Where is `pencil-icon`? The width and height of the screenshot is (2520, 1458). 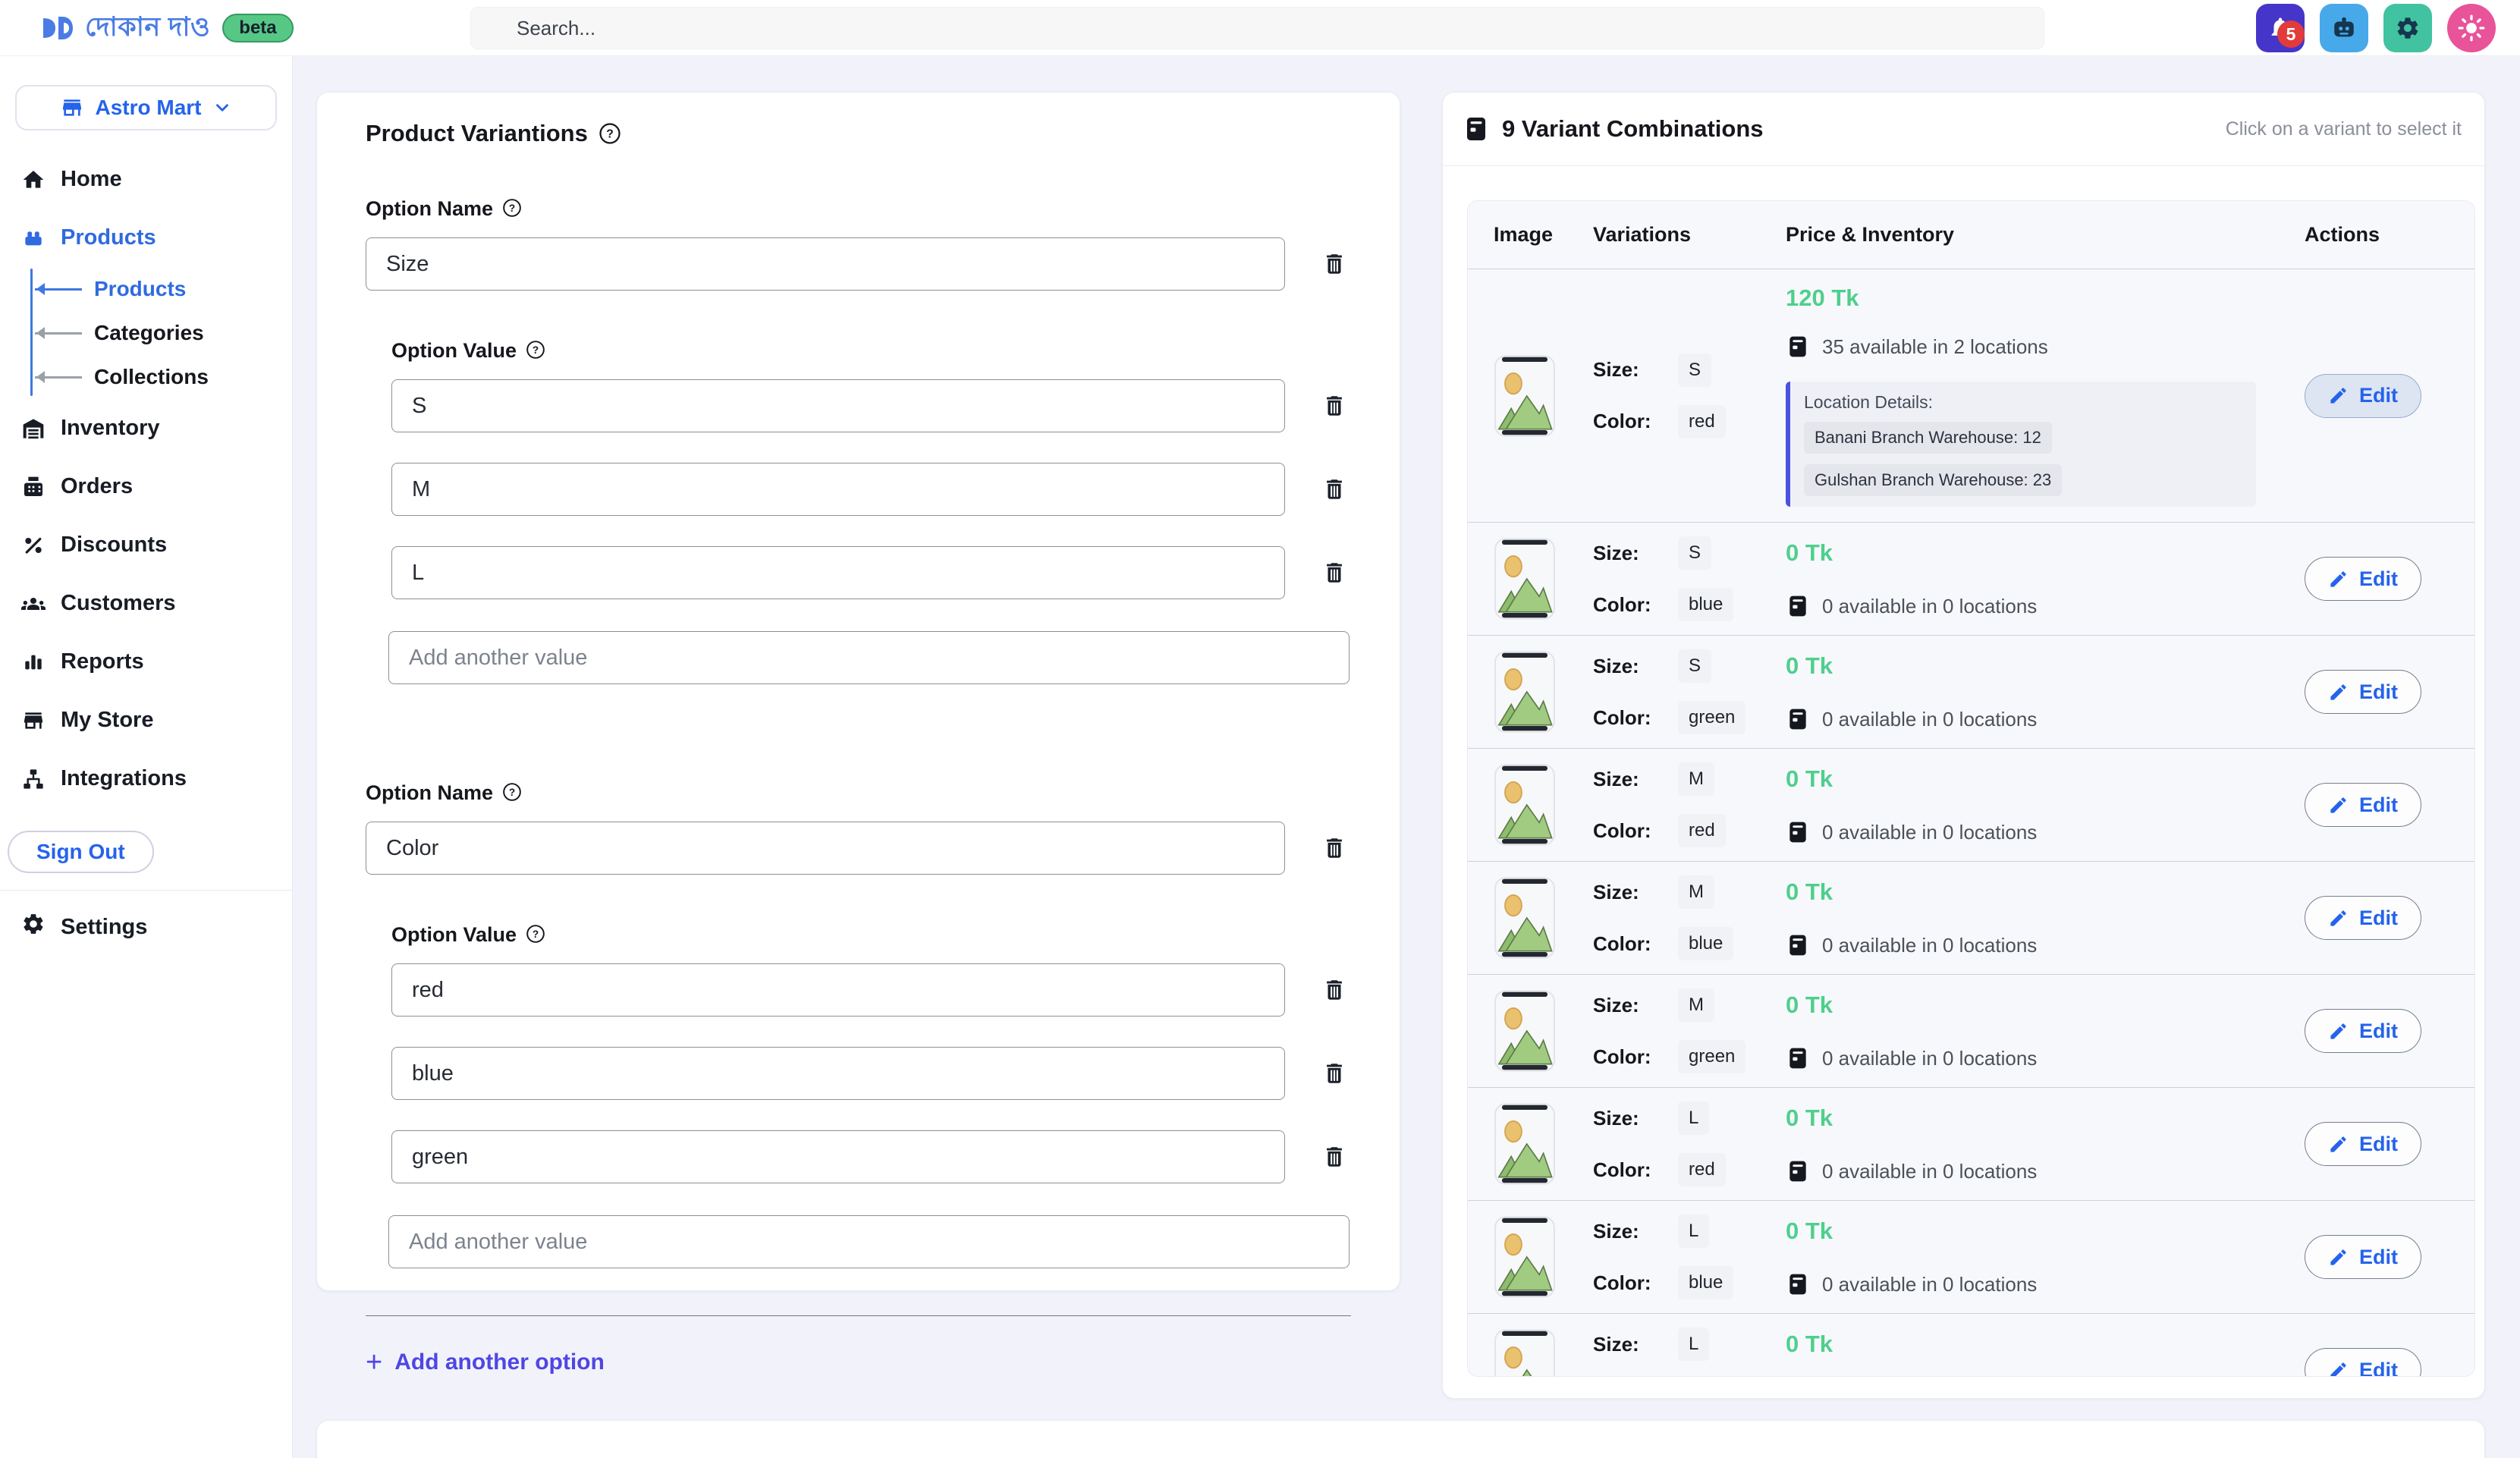
pencil-icon is located at coordinates (2338, 691).